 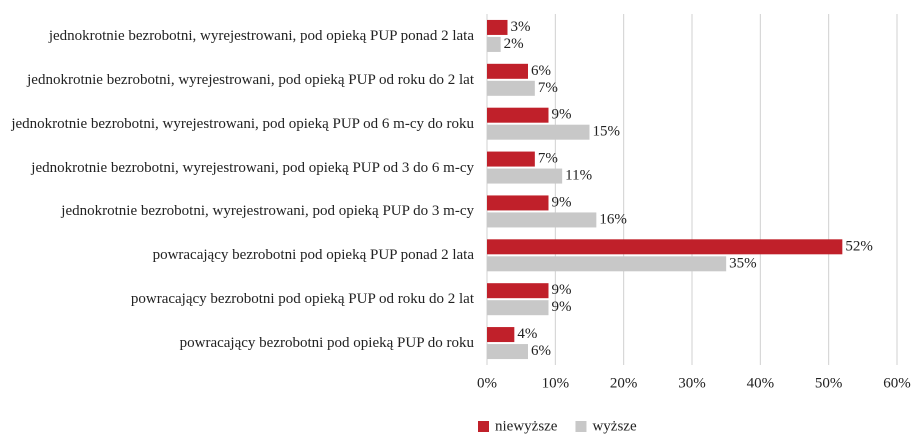 I want to click on value-label: 2%, so click(x=514, y=44).